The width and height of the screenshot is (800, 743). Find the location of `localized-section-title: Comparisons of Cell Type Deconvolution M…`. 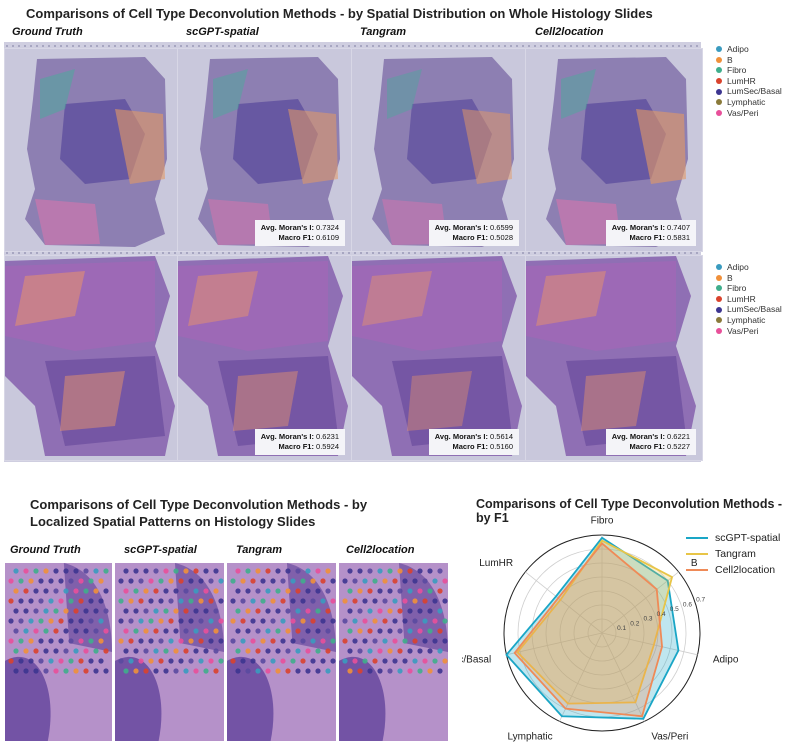

localized-section-title: Comparisons of Cell Type Deconvolution M… is located at coordinates (198, 513).